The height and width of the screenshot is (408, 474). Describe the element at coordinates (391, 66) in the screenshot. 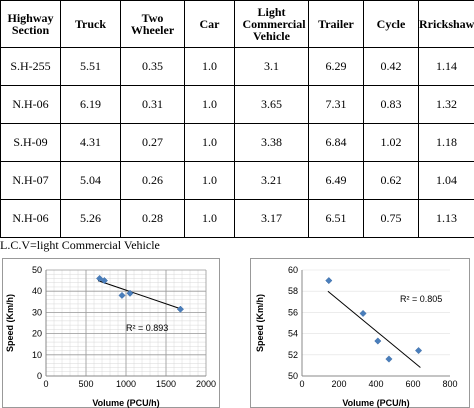

I see `table-cell: 0.42` at that location.